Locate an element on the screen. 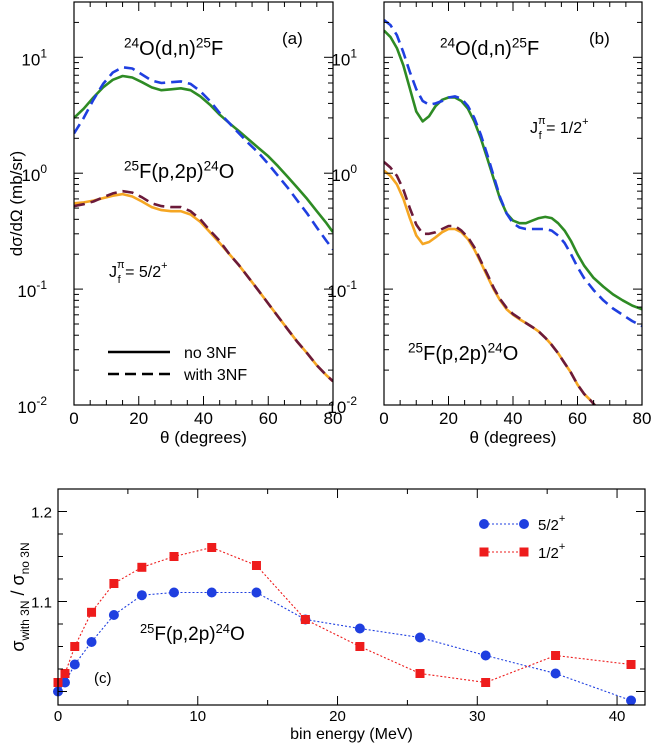 The image size is (654, 751). y-tick-label: 1.1 is located at coordinates (41, 603).